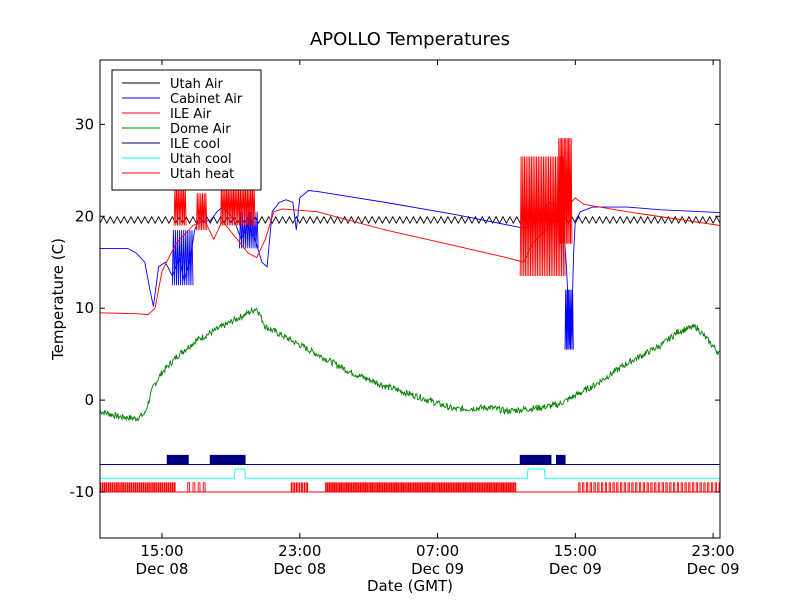 The height and width of the screenshot is (605, 800). What do you see at coordinates (58, 299) in the screenshot?
I see `y-axis-label: Temperature (C)` at bounding box center [58, 299].